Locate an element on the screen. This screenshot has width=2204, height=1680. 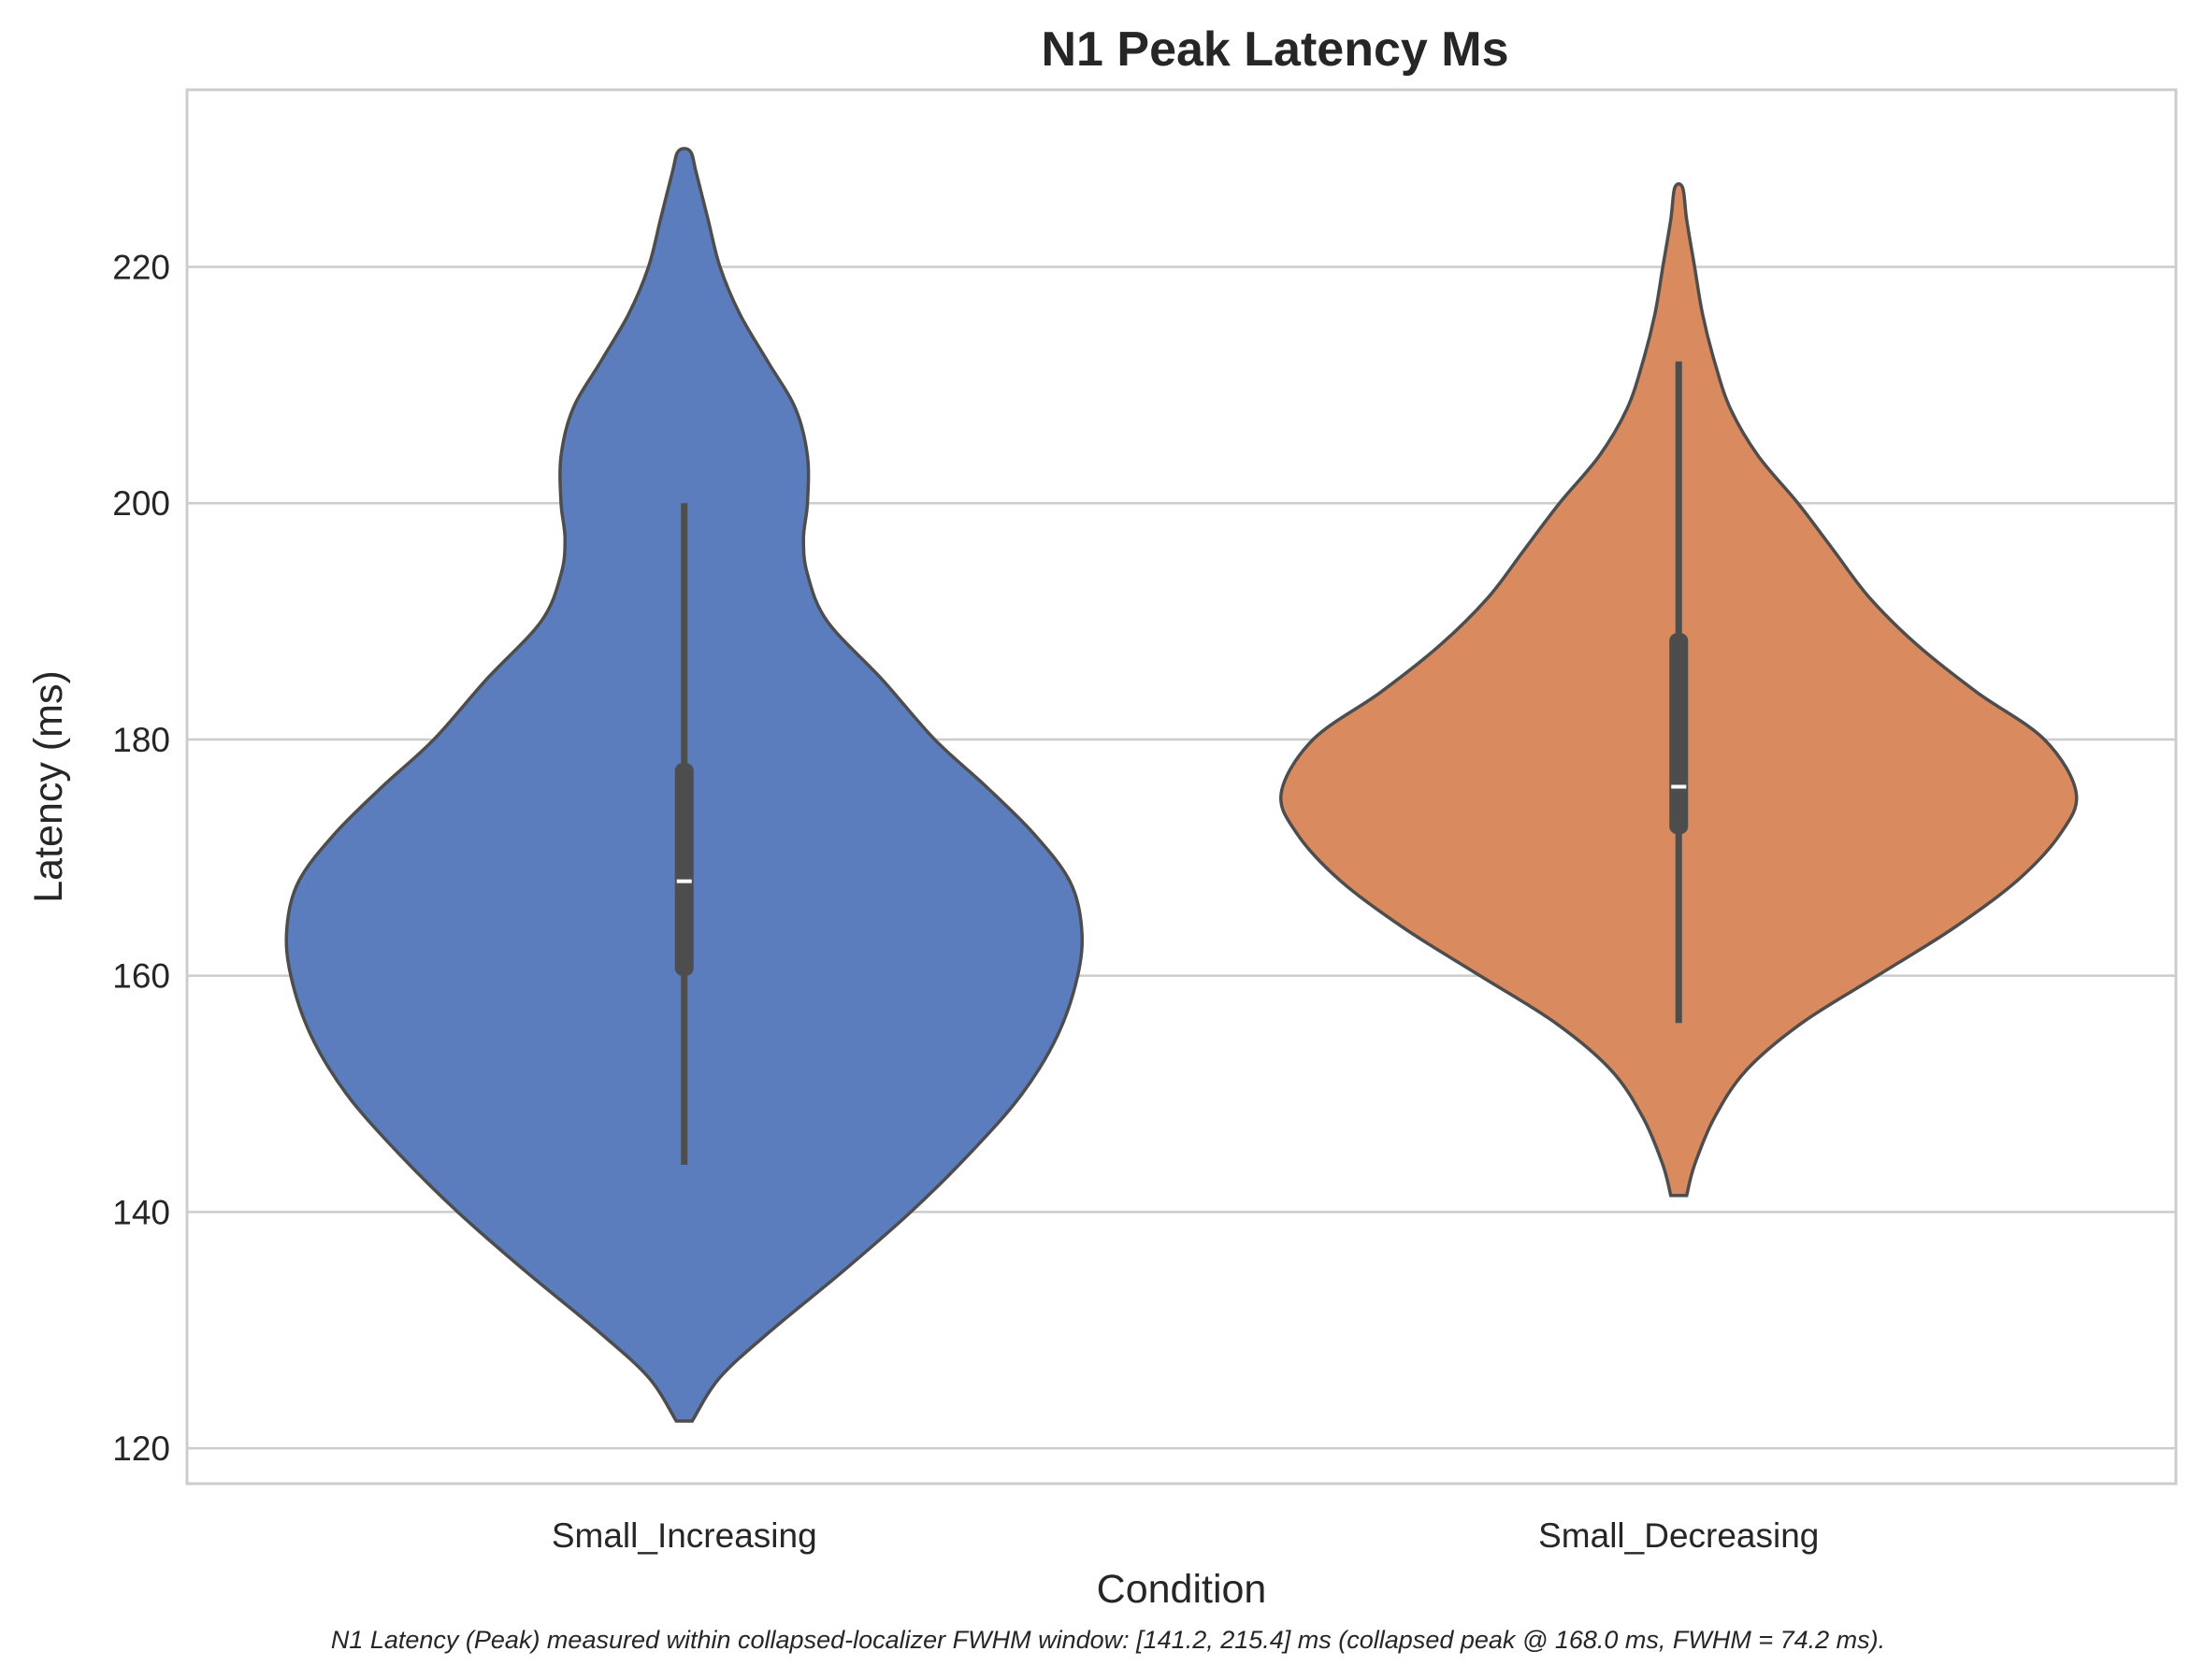
x-tick-label: Small_Increasing is located at coordinates (684, 1535).